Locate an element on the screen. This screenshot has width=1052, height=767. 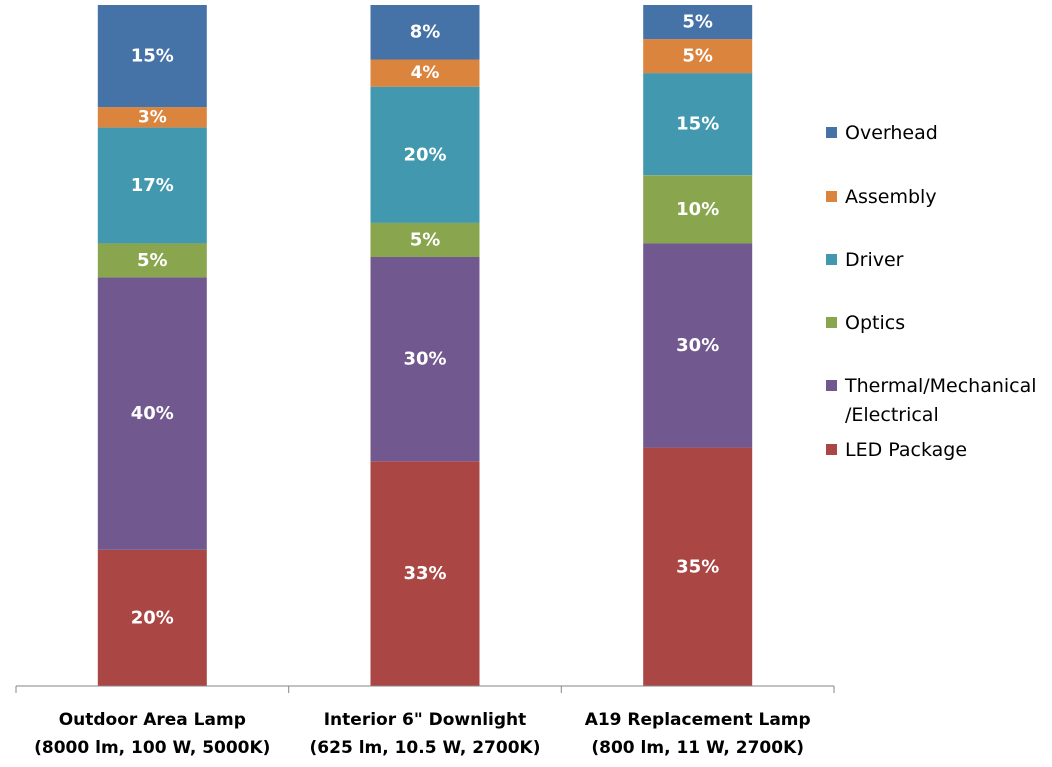
legend-label: Driver is located at coordinates (874, 260).